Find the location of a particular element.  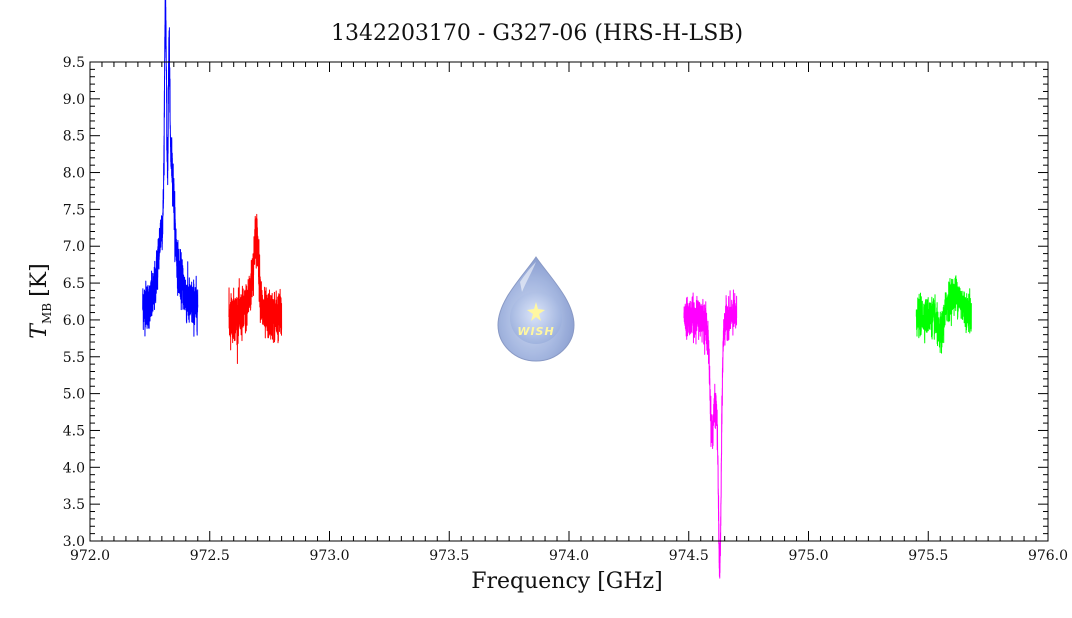

y-tick-label: 4.0 is located at coordinates (74, 468).